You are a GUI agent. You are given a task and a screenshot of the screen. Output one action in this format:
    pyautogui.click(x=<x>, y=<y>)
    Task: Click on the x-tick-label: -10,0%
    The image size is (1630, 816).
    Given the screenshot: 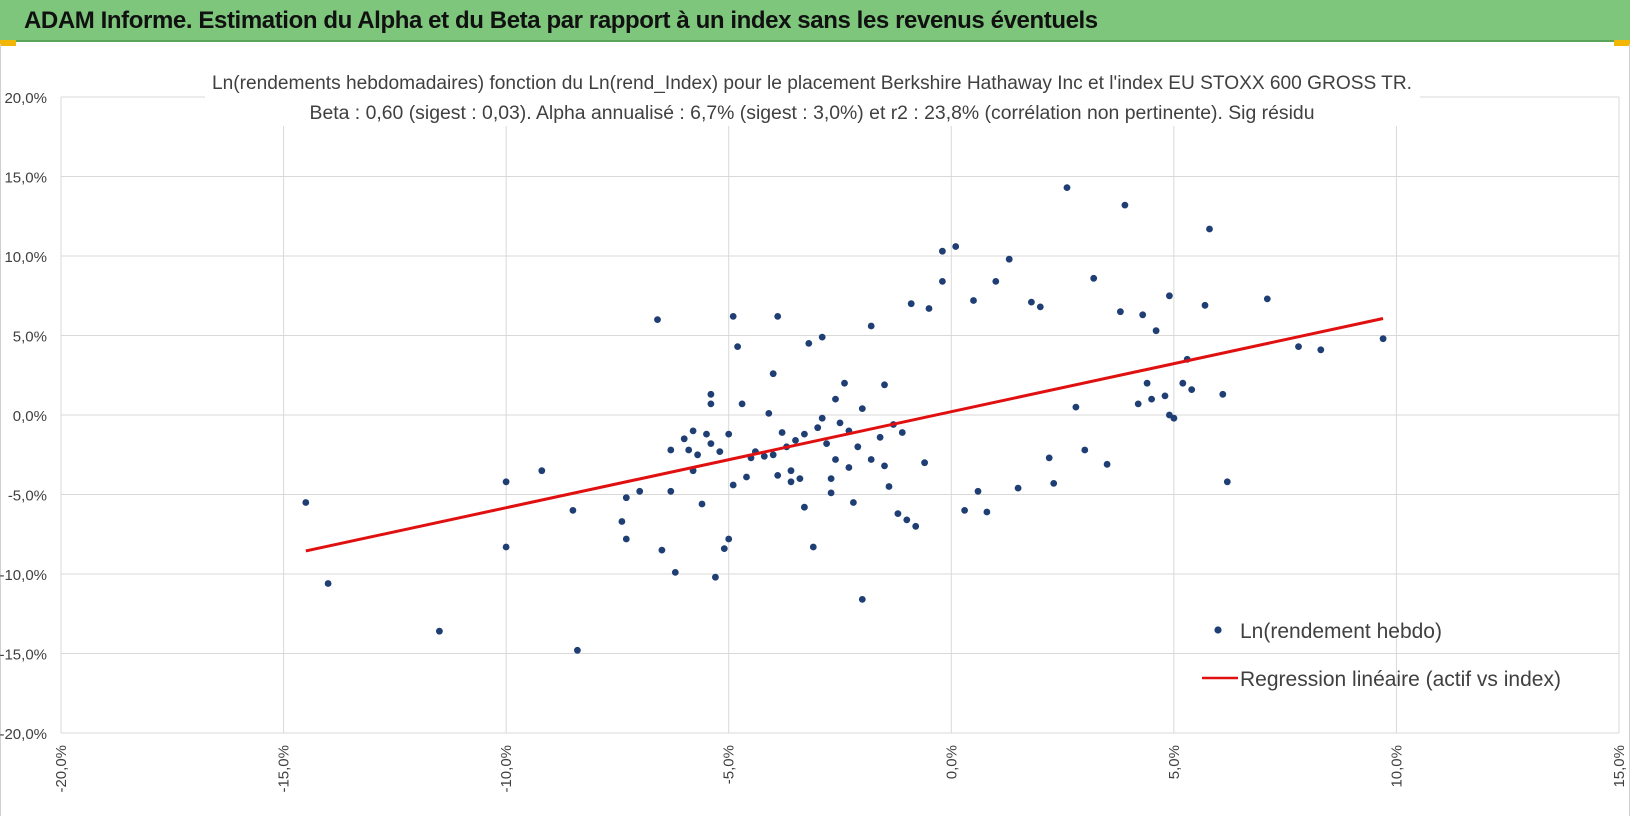 What is the action you would take?
    pyautogui.click(x=506, y=769)
    